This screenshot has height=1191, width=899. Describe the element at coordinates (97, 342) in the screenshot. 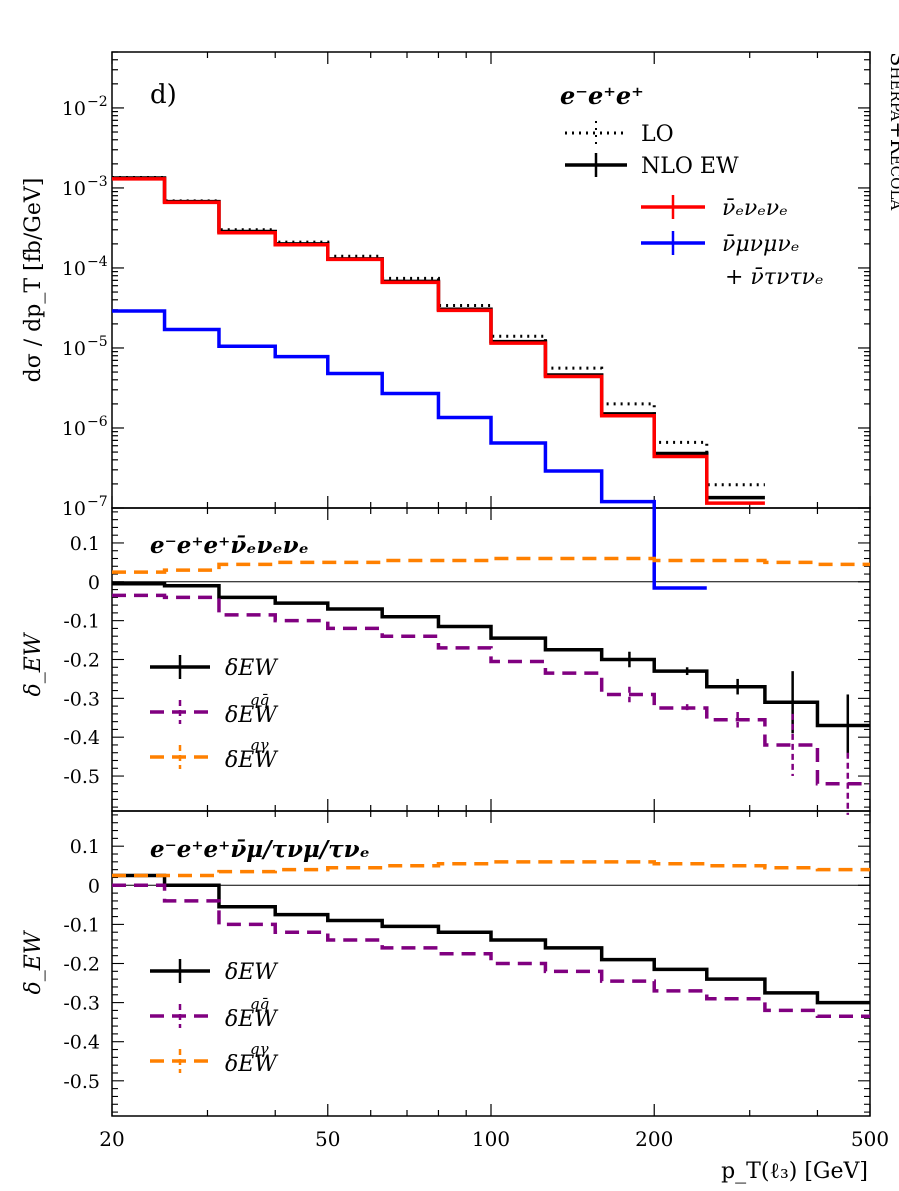

I see `y-tick-label-exp: −5` at that location.